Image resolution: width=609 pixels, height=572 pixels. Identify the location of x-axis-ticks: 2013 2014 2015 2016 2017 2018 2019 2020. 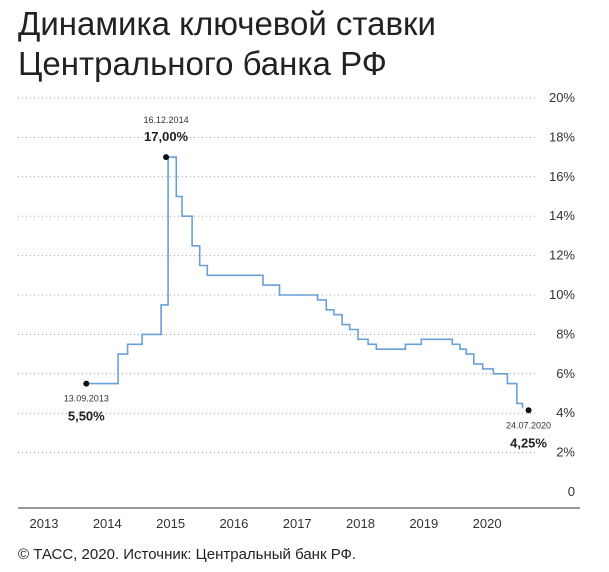
(299, 519).